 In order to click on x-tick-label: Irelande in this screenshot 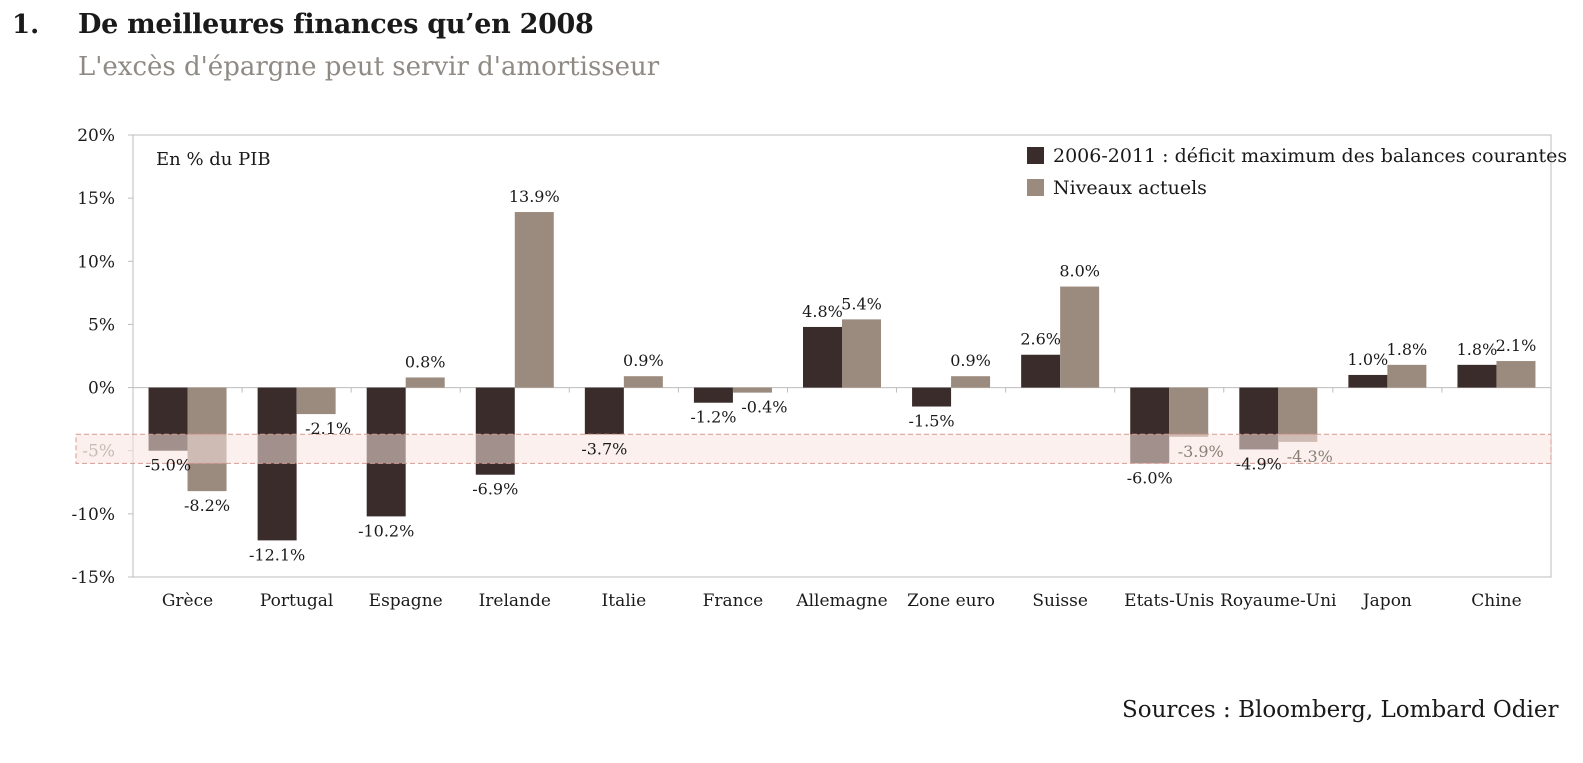, I will do `click(515, 601)`.